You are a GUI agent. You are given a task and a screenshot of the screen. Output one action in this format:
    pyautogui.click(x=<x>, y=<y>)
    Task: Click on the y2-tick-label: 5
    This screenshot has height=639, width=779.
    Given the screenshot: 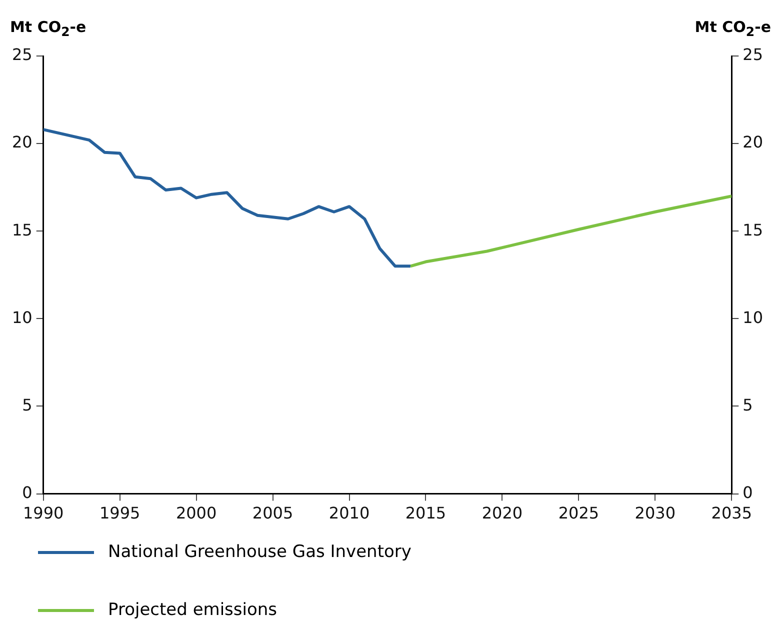 What is the action you would take?
    pyautogui.click(x=747, y=404)
    